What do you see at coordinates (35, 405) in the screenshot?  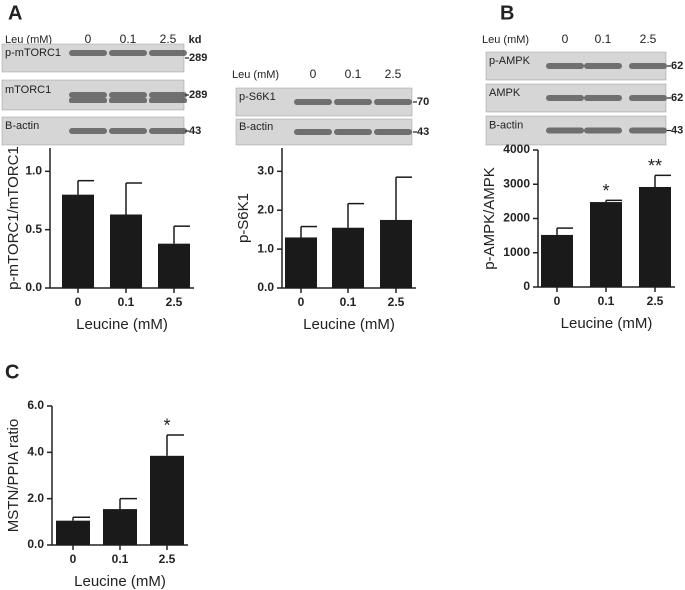 I see `y-tick-label: 6.0` at bounding box center [35, 405].